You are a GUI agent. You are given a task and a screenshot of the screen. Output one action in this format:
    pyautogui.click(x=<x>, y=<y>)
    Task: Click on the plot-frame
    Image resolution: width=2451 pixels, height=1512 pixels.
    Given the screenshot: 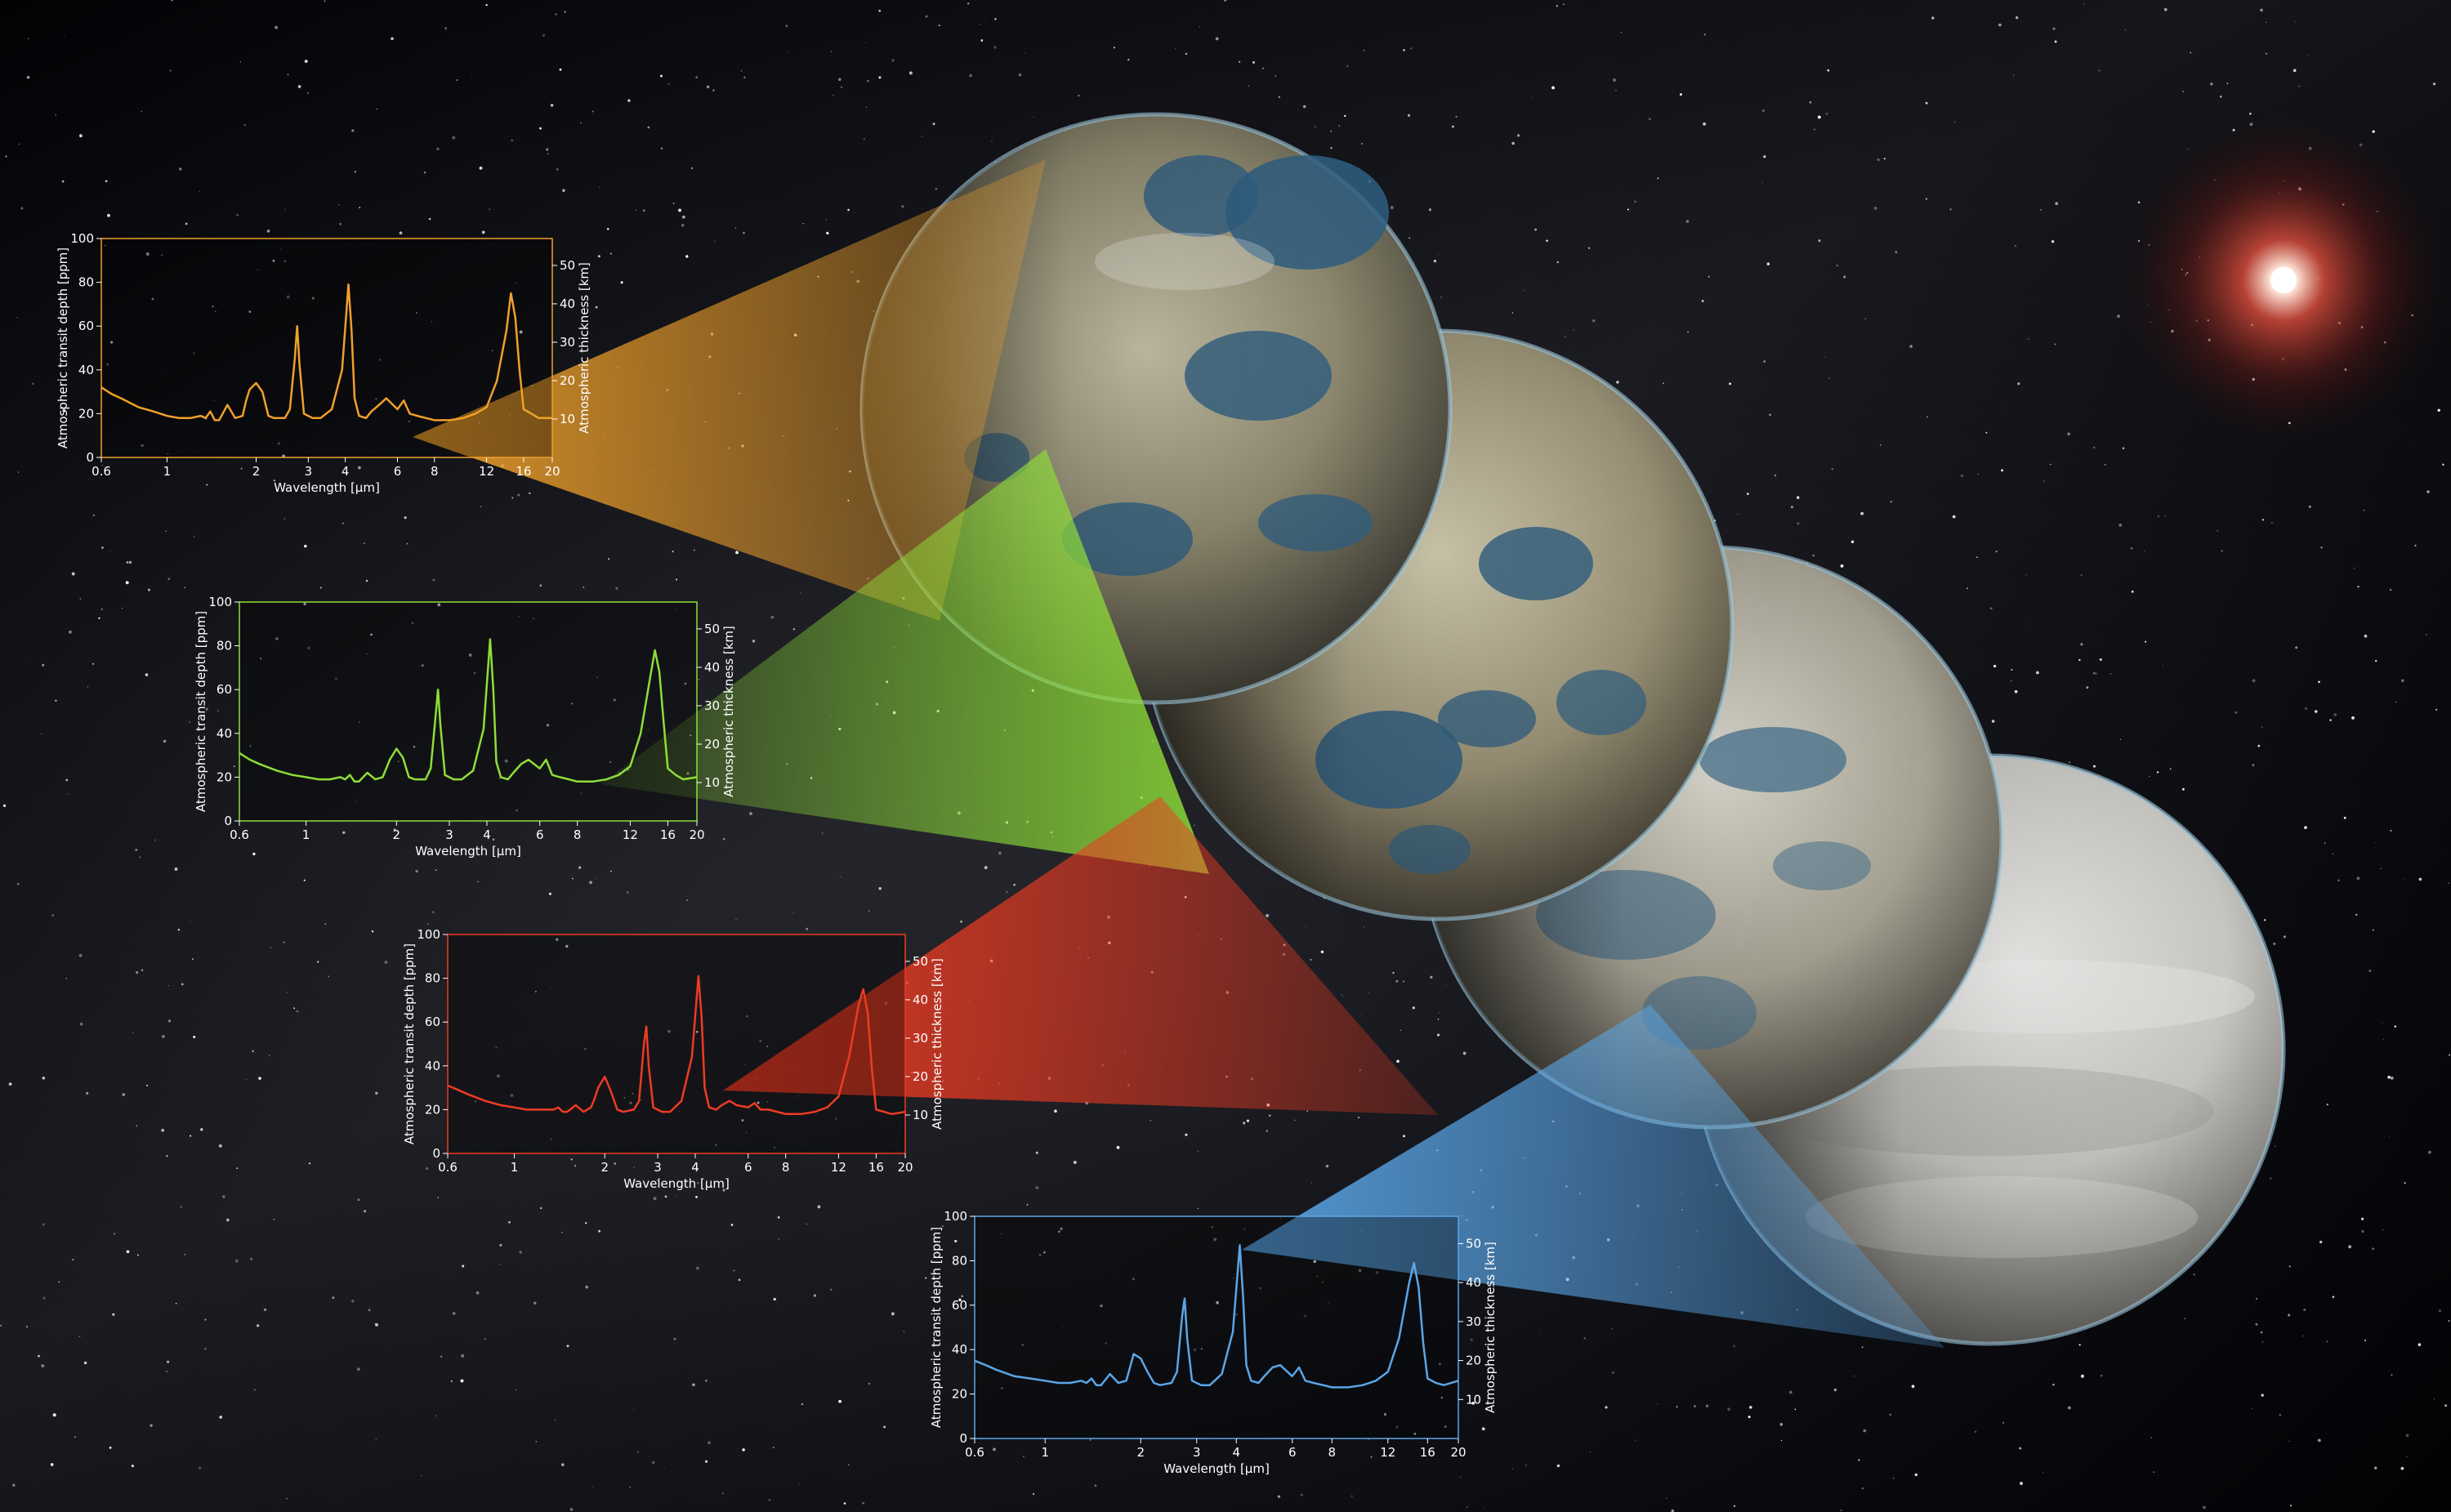 What is the action you would take?
    pyautogui.click(x=468, y=711)
    